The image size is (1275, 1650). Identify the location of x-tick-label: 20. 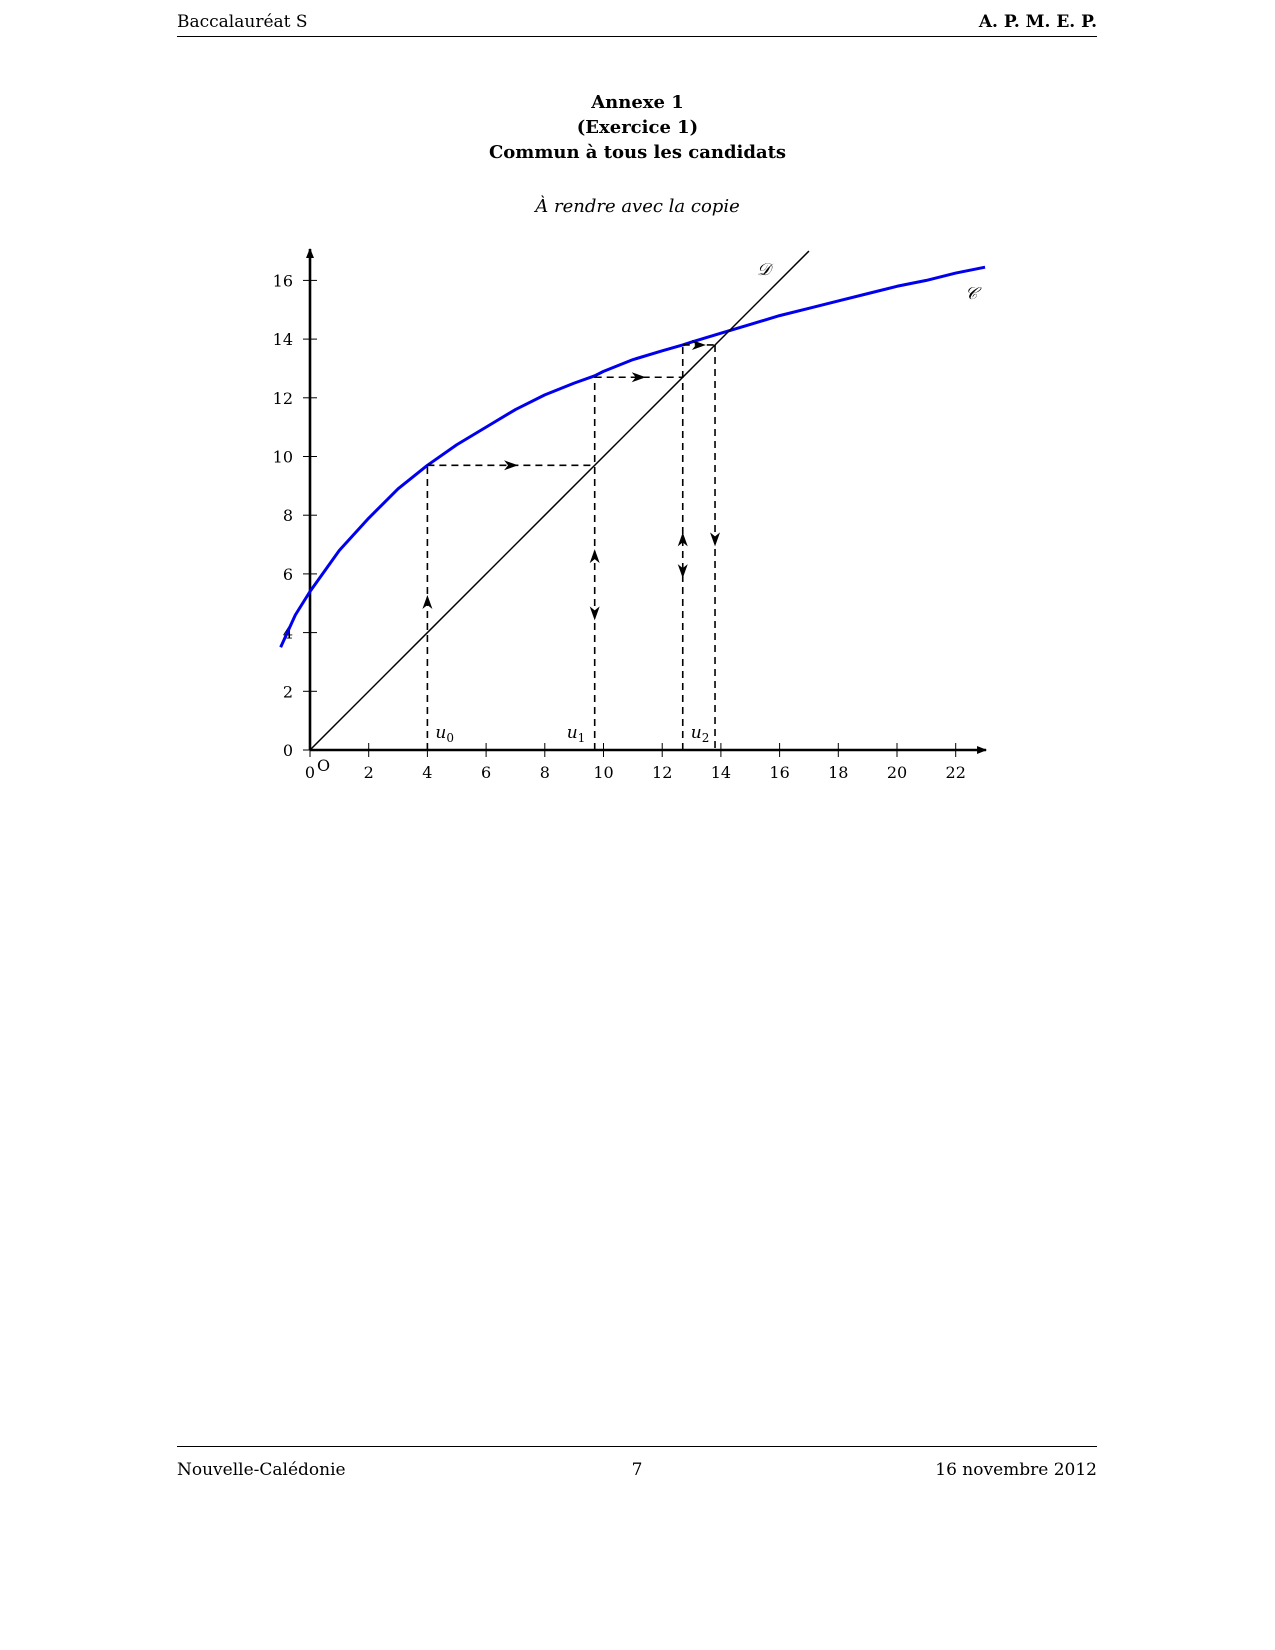
(897, 772).